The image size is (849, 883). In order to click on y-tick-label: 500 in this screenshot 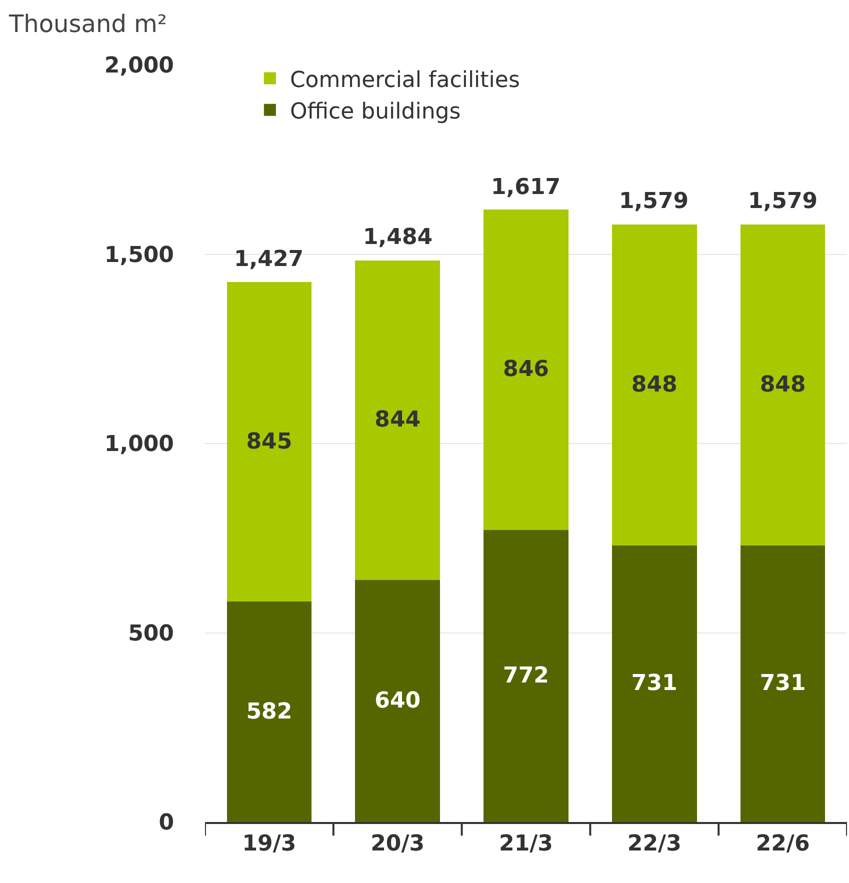, I will do `click(151, 633)`.